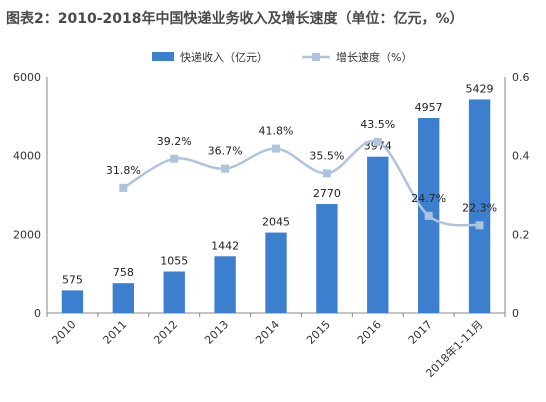 The height and width of the screenshot is (402, 546). What do you see at coordinates (27, 77) in the screenshot?
I see `y-tick-label: 6000` at bounding box center [27, 77].